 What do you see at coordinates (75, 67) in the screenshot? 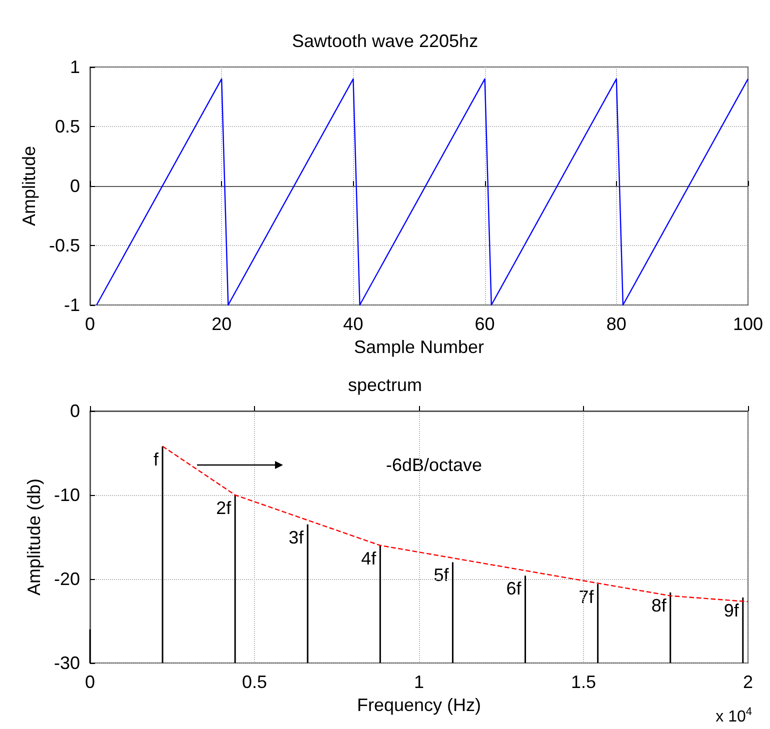
I see `y-tick-label: 1` at bounding box center [75, 67].